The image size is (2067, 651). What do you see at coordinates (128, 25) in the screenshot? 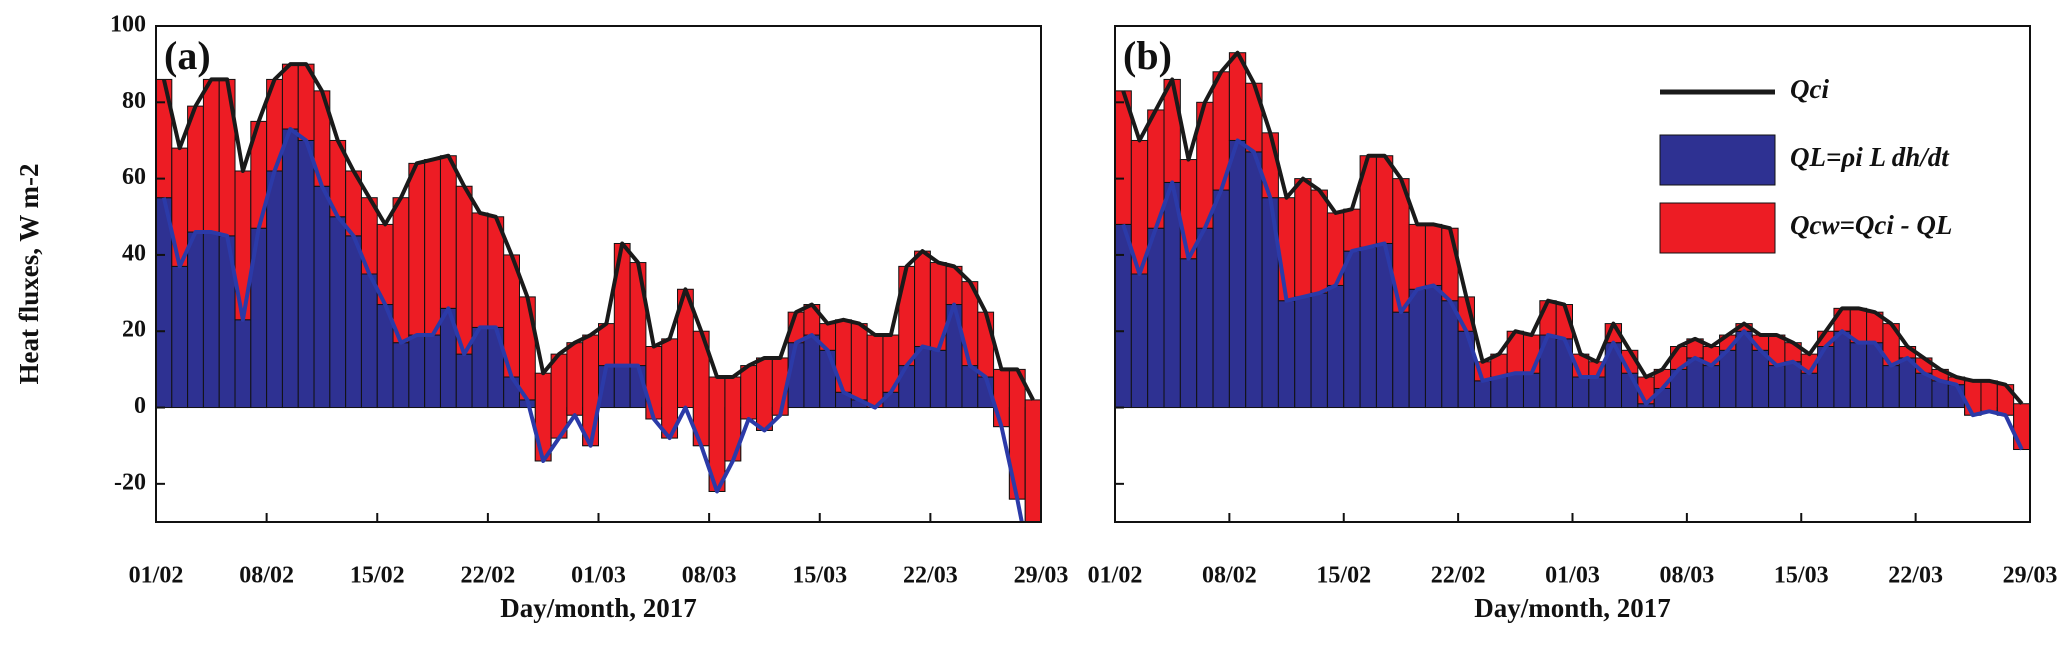
I see `y-tick-label: 100` at bounding box center [128, 25].